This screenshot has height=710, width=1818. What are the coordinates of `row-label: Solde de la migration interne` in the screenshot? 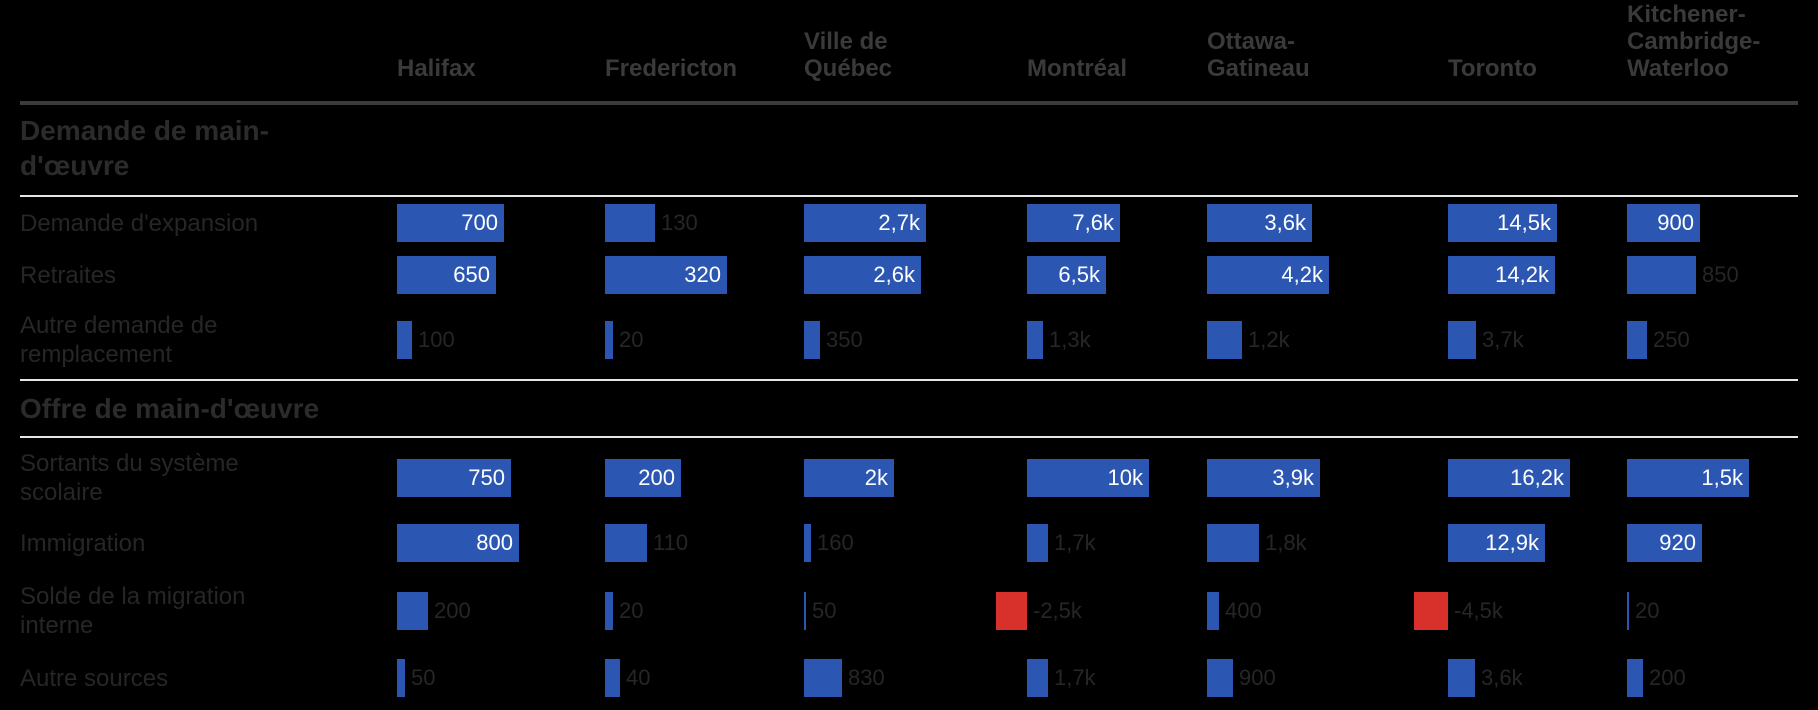 It's located at (133, 611).